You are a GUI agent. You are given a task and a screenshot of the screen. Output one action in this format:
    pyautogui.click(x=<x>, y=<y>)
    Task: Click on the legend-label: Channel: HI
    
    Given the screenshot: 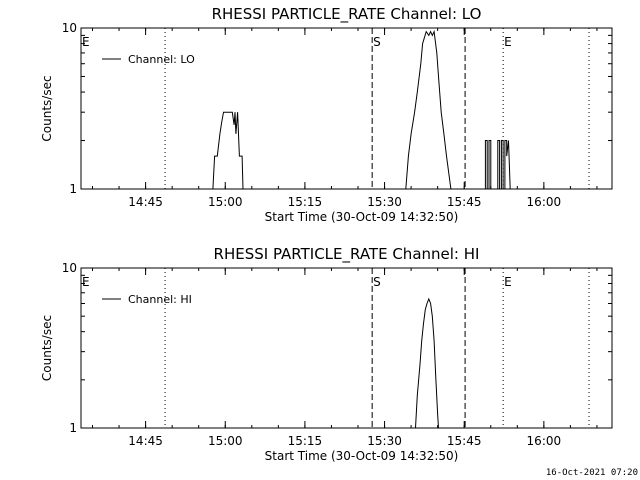 What is the action you would take?
    pyautogui.click(x=160, y=299)
    